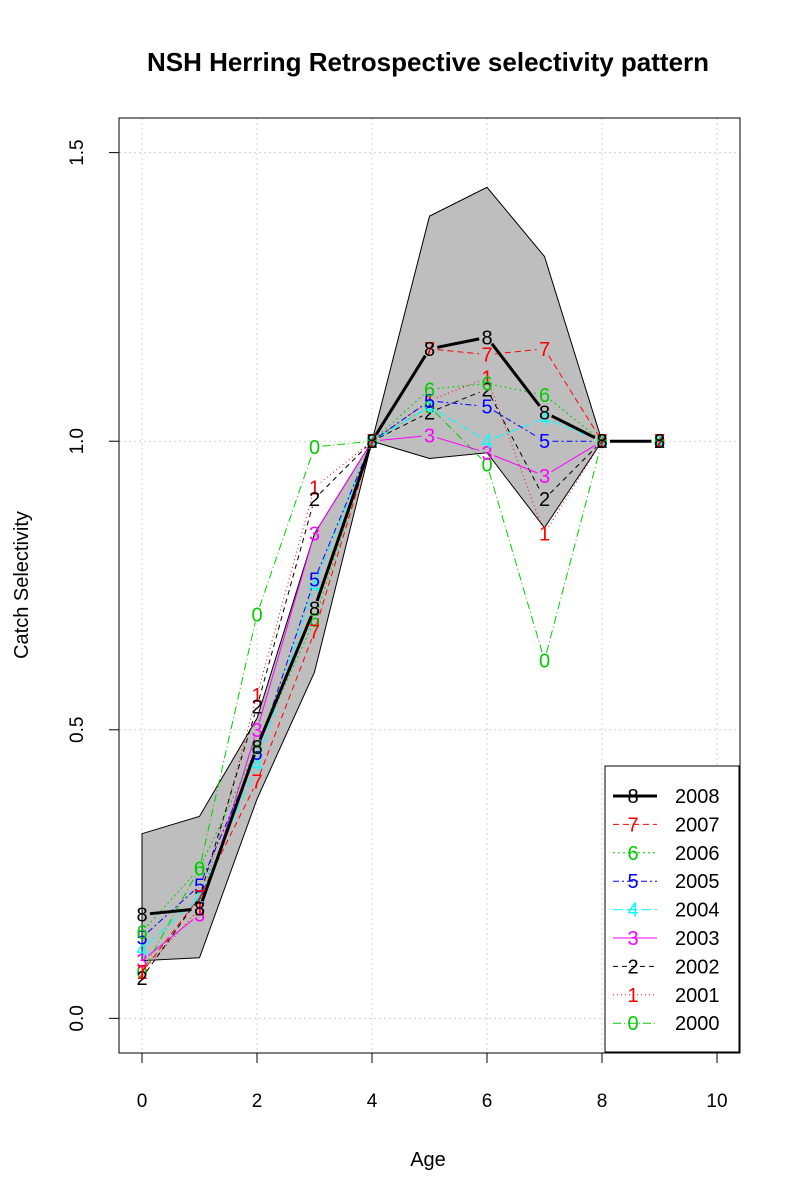 This screenshot has height=1200, width=800. Describe the element at coordinates (697, 967) in the screenshot. I see `legend-label: 2002` at that location.